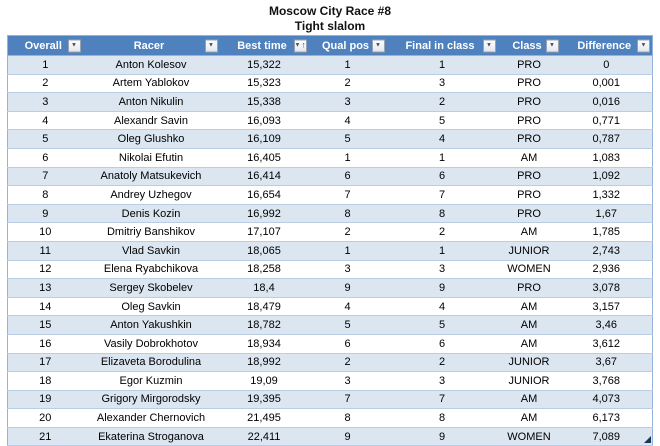  Describe the element at coordinates (45, 418) in the screenshot. I see `cell-overall: 20` at that location.